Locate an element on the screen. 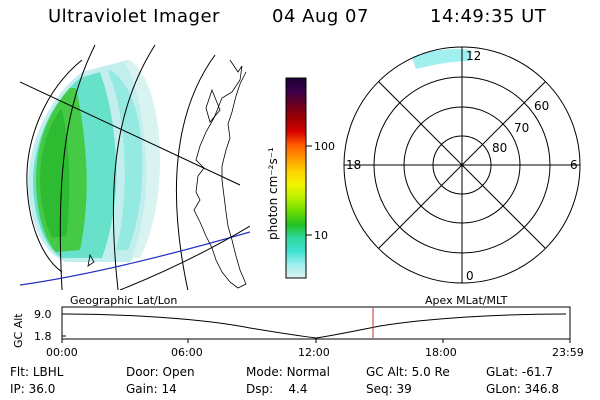  image-date: 04 Aug 07 is located at coordinates (320, 16).